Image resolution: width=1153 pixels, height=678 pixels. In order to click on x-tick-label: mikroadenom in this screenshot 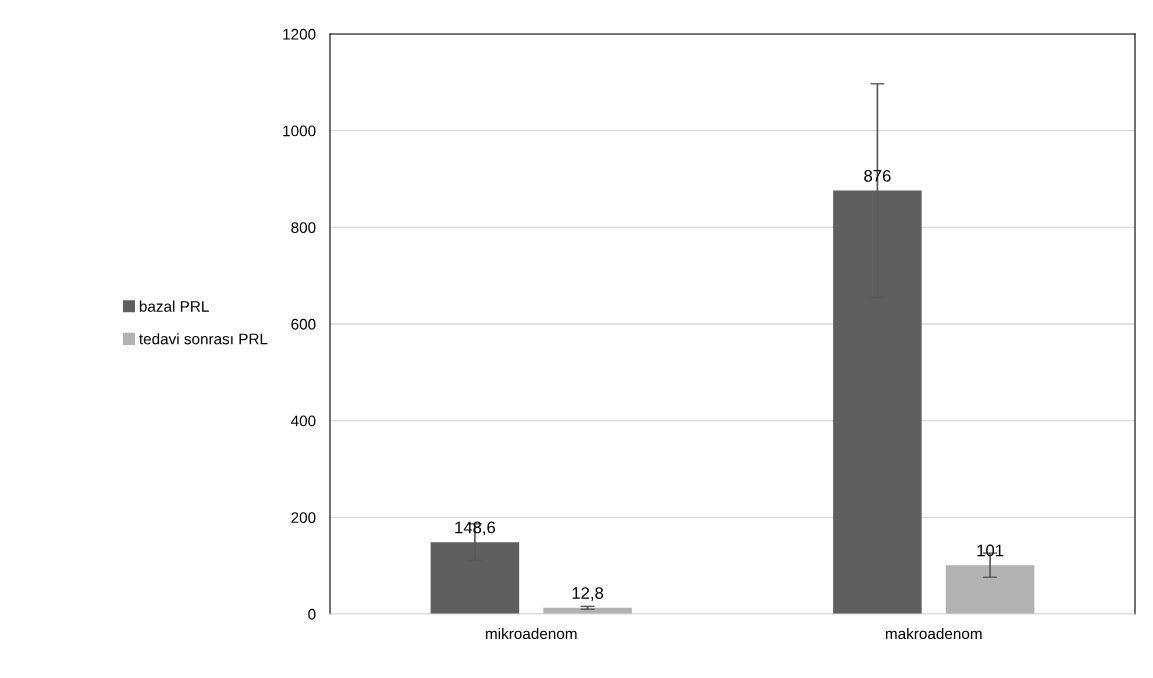, I will do `click(531, 633)`.